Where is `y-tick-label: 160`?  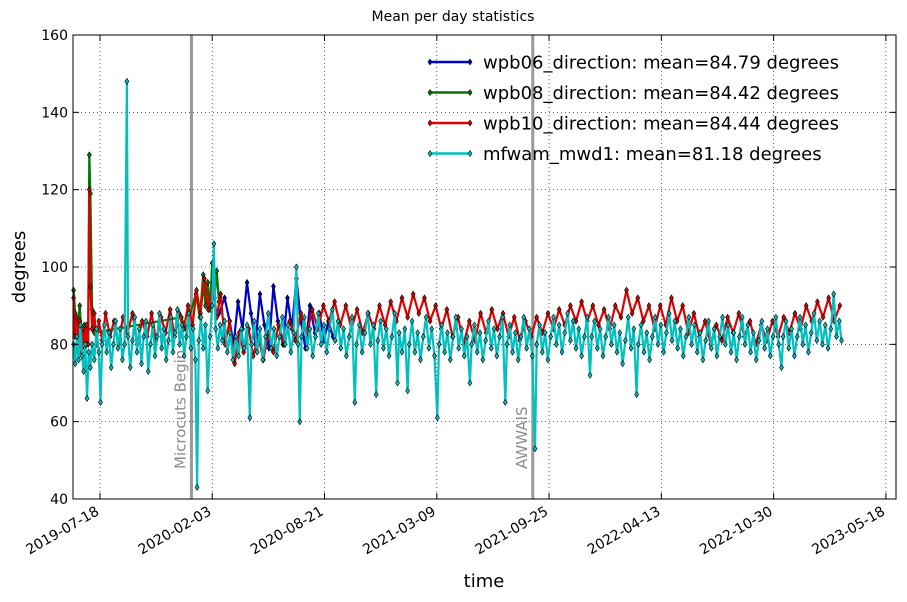
y-tick-label: 160 is located at coordinates (54, 36).